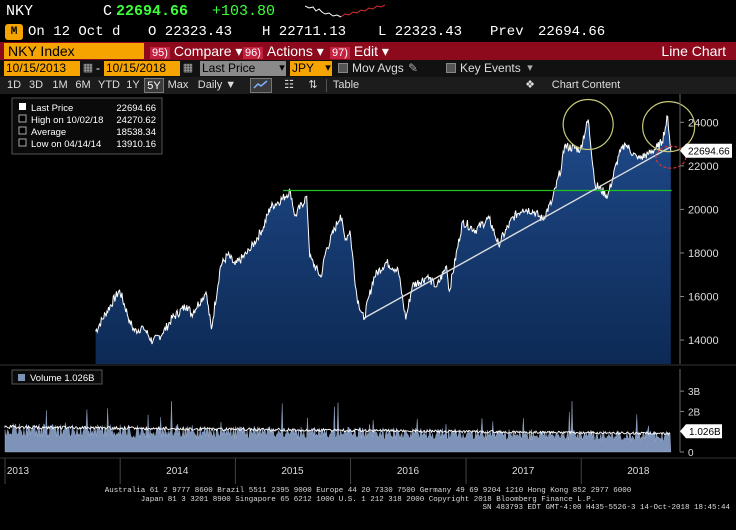 The height and width of the screenshot is (530, 736). Describe the element at coordinates (530, 85) in the screenshot. I see `gear-icon: ❖` at that location.